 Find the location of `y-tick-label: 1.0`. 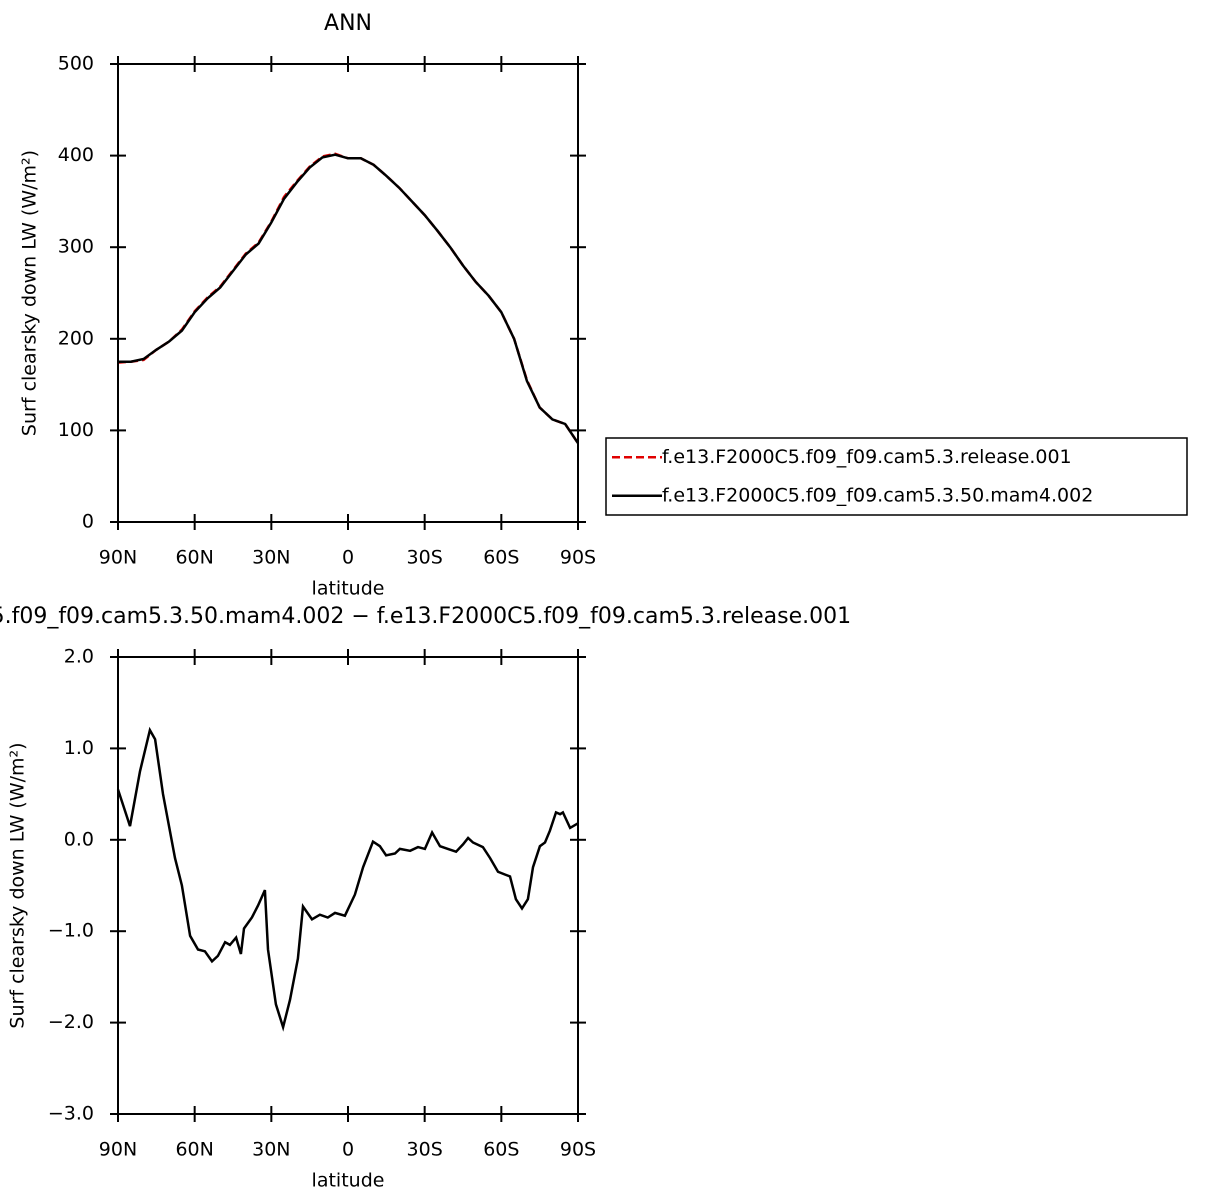

y-tick-label: 1.0 is located at coordinates (79, 748).